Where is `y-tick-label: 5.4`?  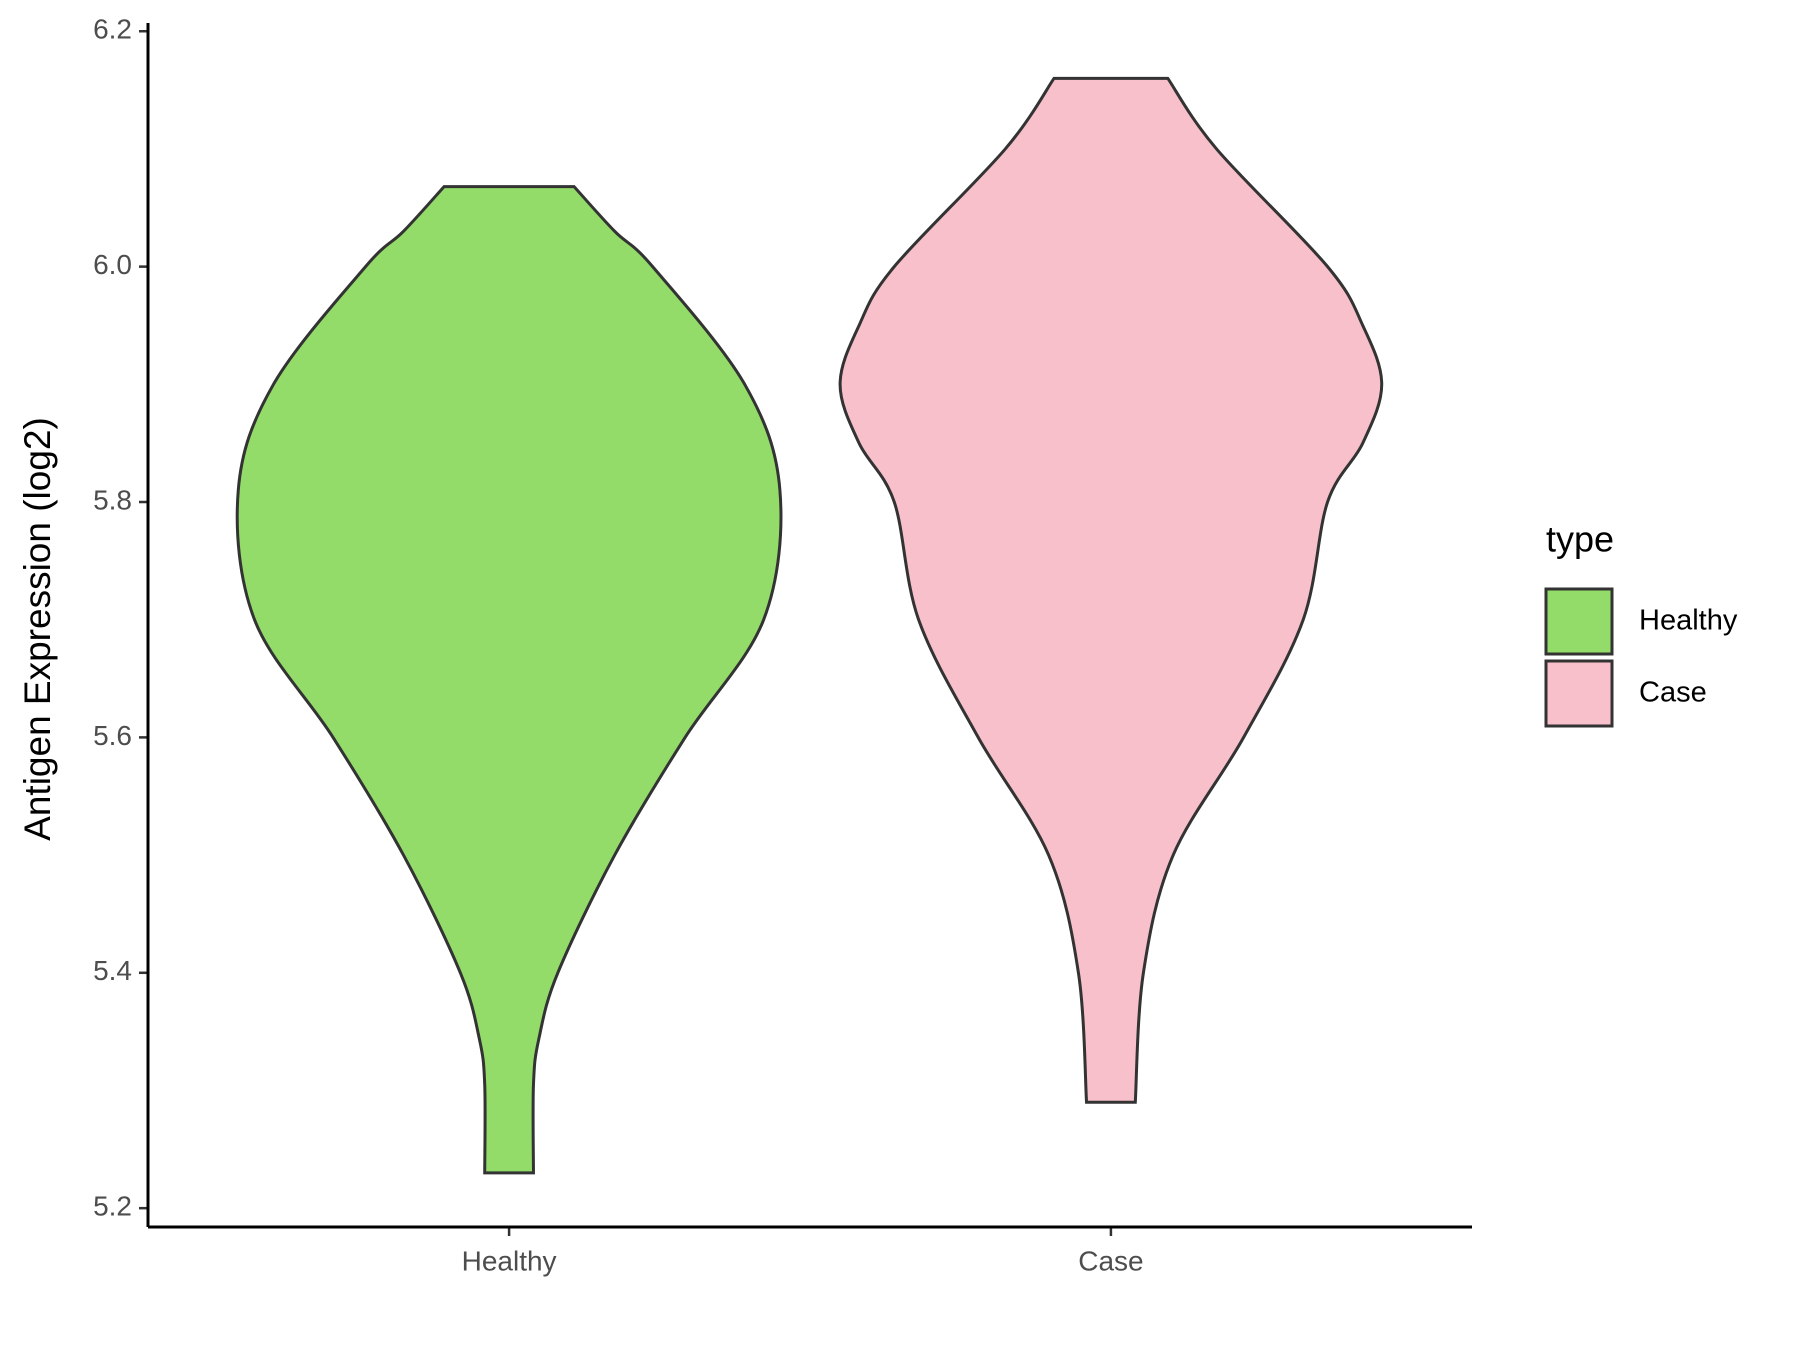 y-tick-label: 5.4 is located at coordinates (112, 970).